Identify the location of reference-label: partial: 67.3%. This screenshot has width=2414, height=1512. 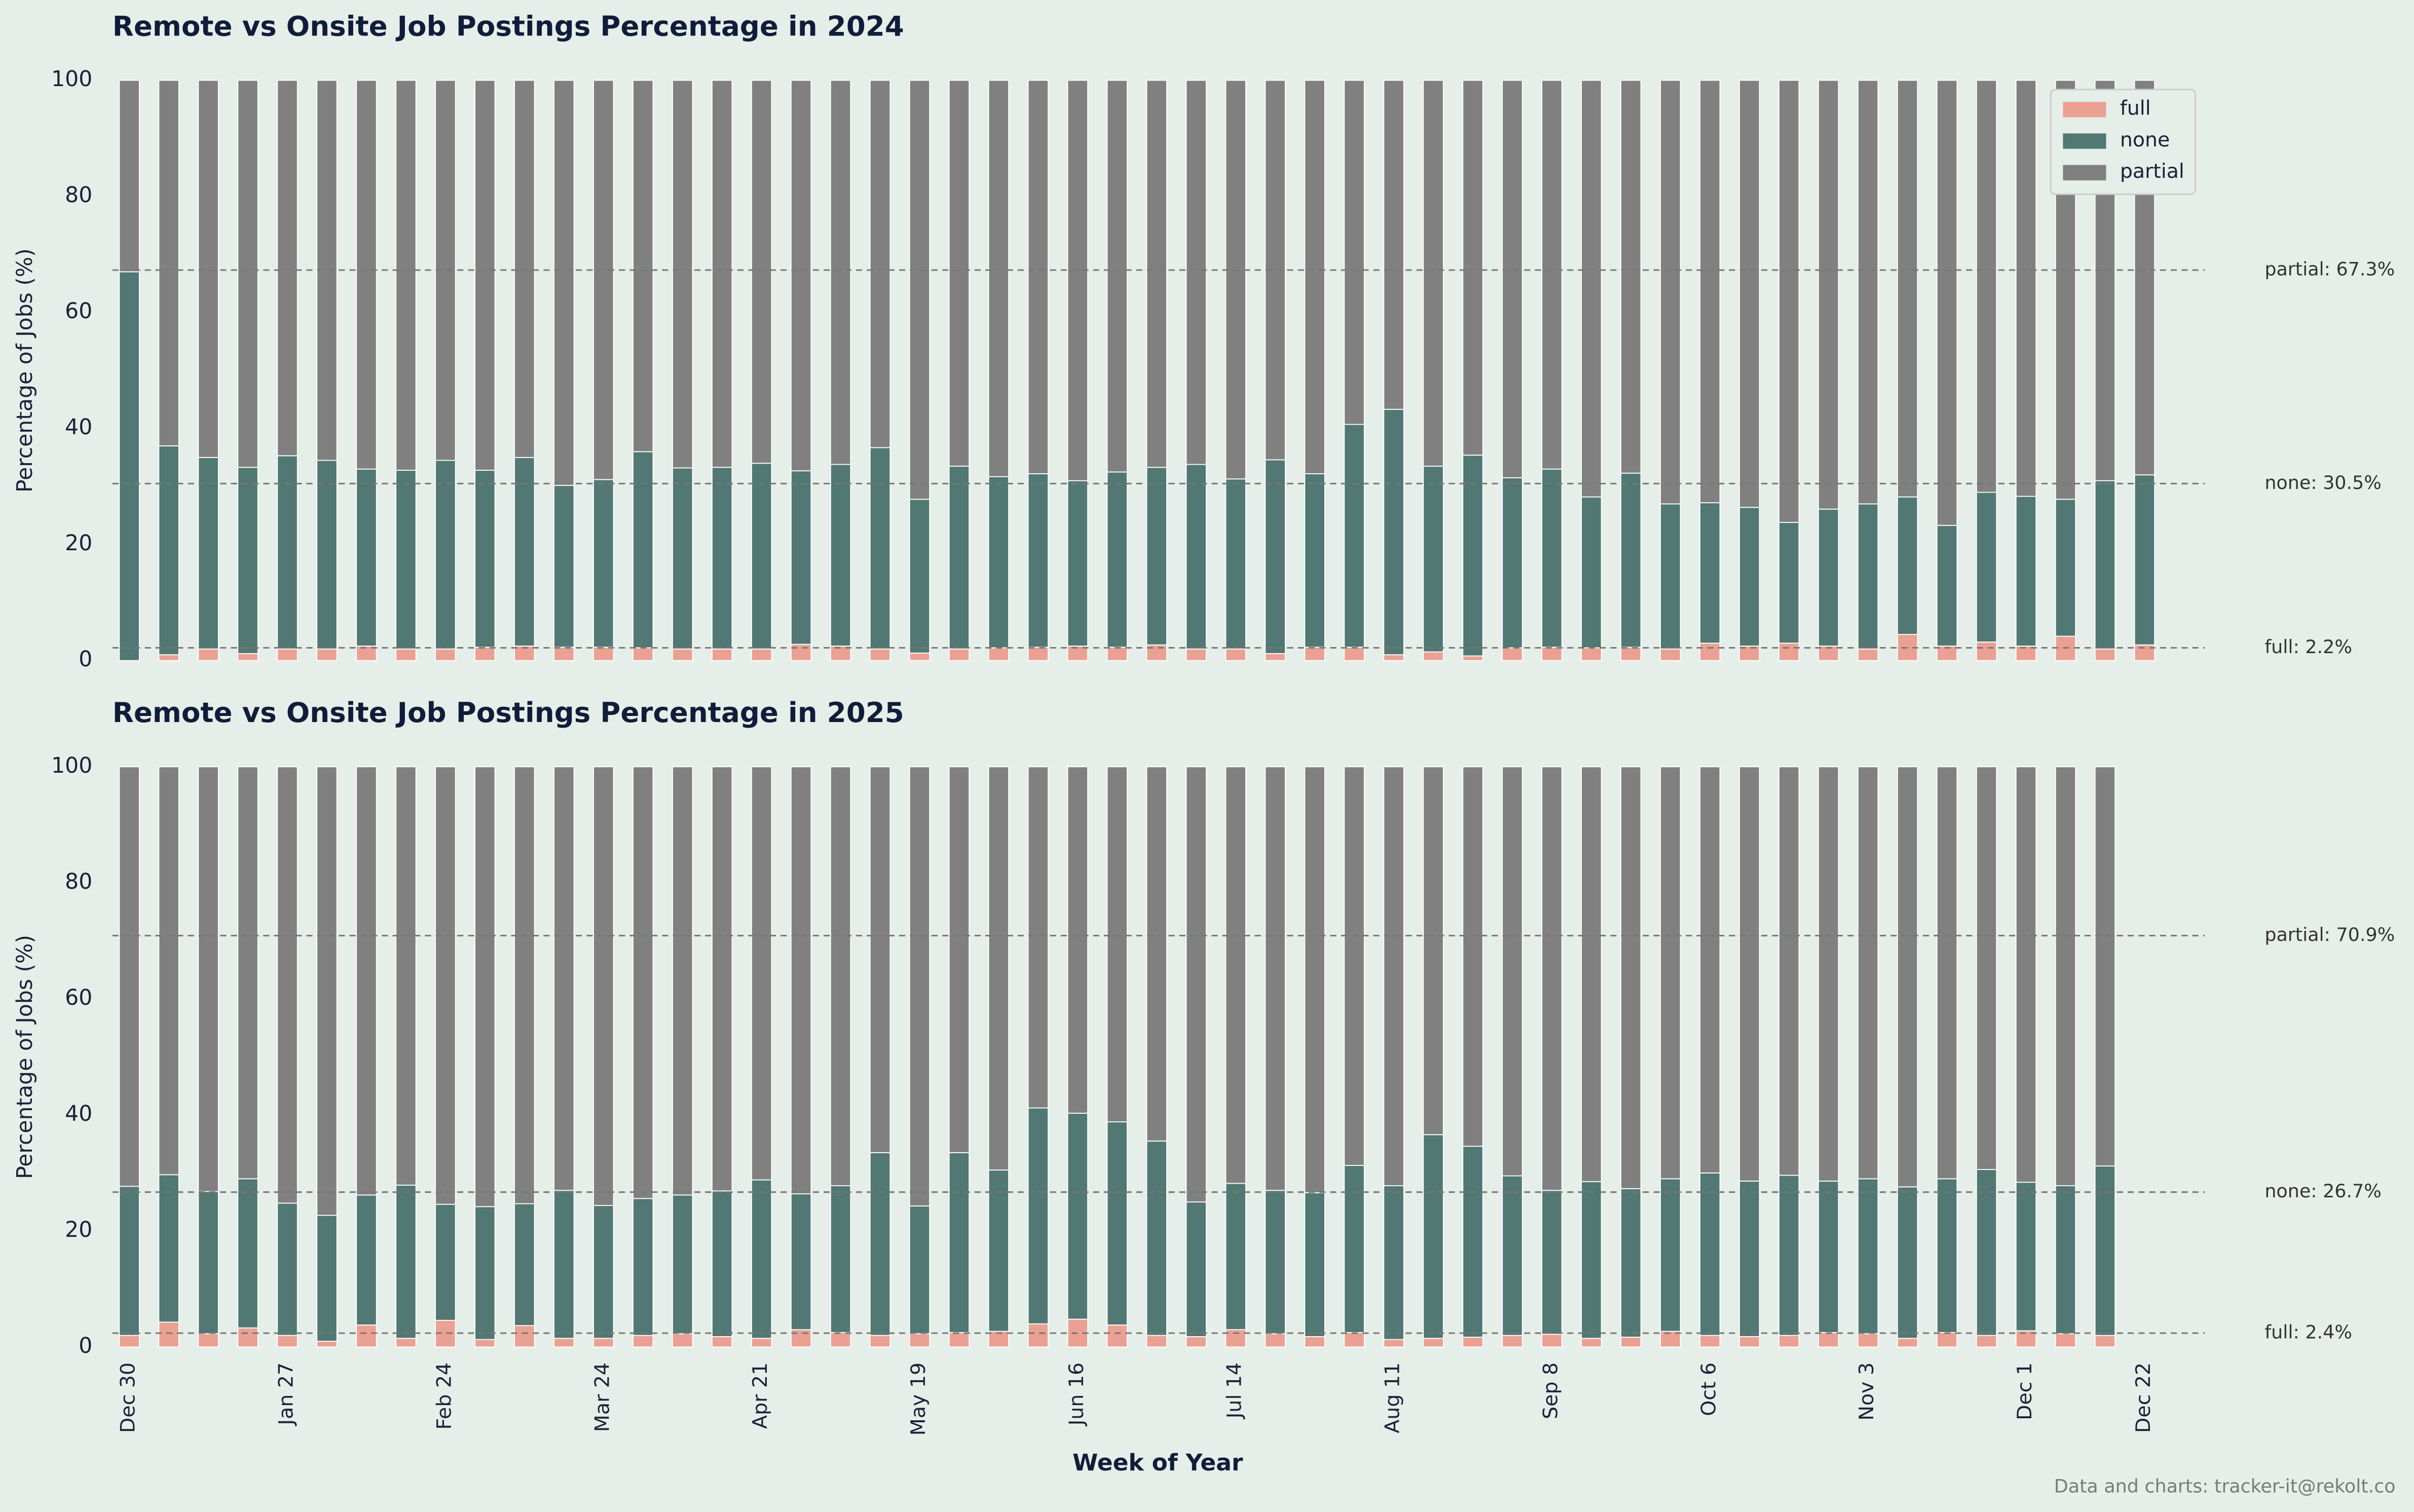
(2329, 269).